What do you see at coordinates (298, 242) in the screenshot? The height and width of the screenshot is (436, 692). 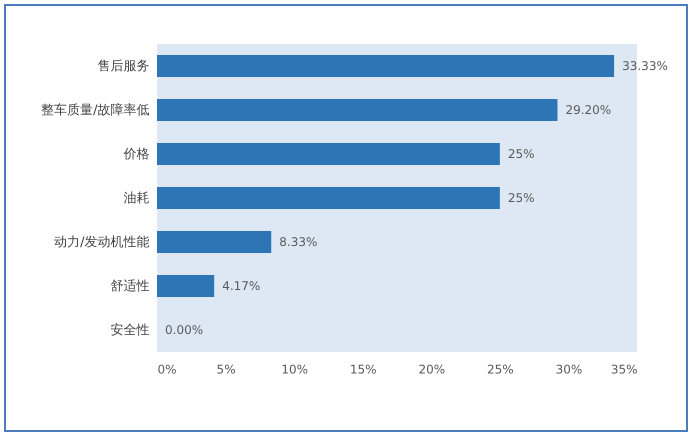 I see `data-label: 8.33%` at bounding box center [298, 242].